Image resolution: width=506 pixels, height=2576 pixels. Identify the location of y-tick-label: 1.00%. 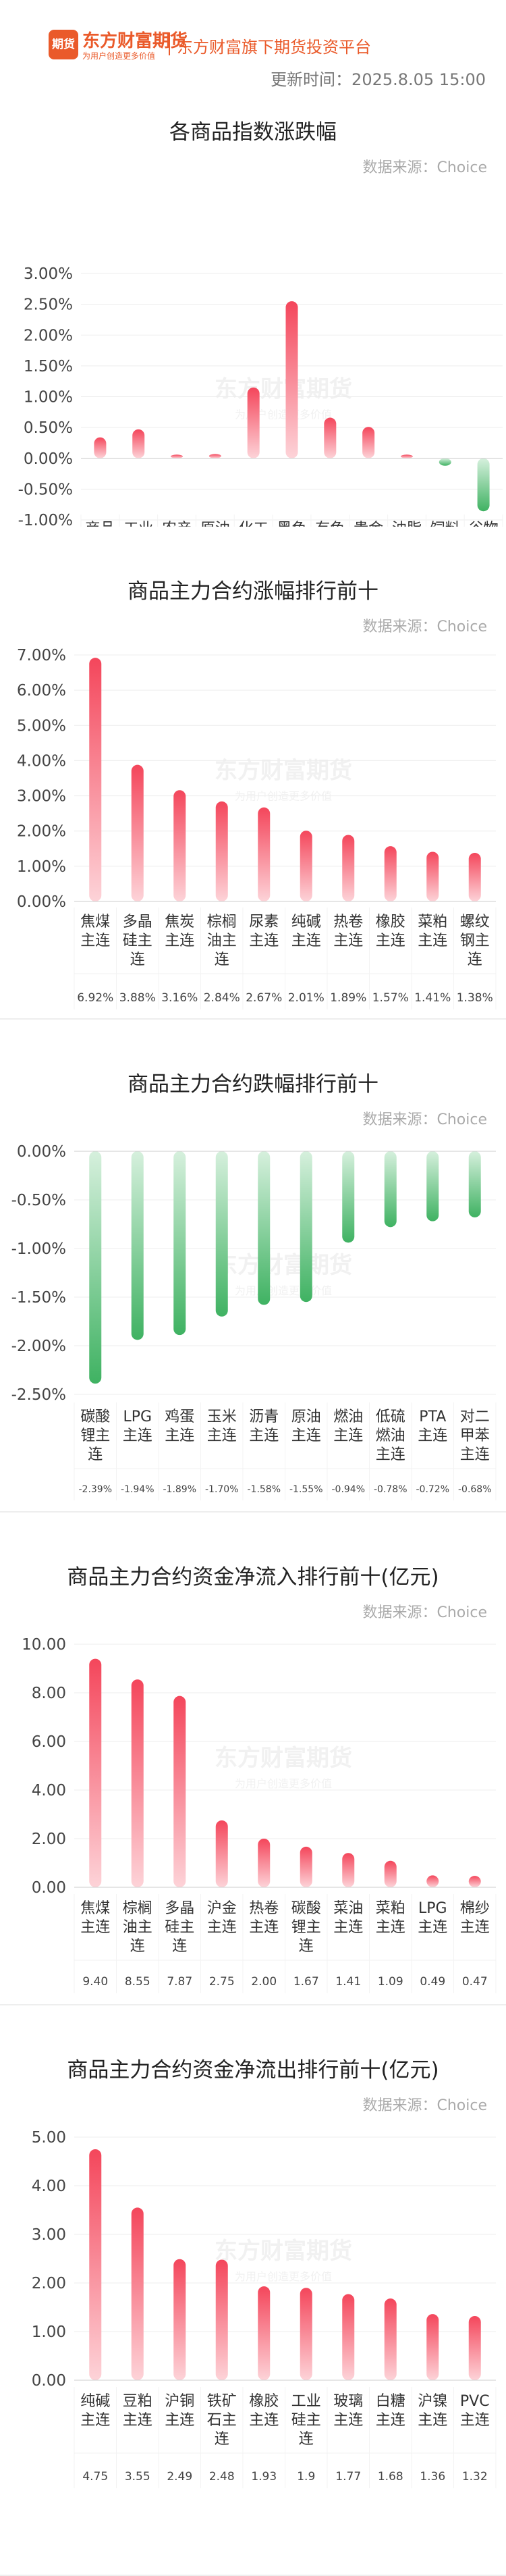
(48, 397).